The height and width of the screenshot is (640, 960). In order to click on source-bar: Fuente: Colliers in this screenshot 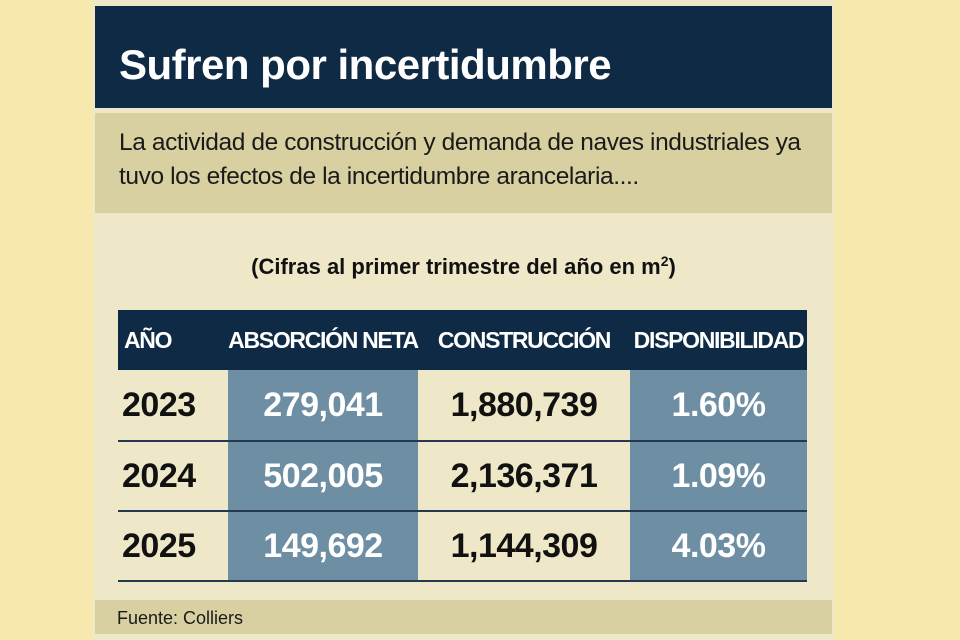, I will do `click(463, 617)`.